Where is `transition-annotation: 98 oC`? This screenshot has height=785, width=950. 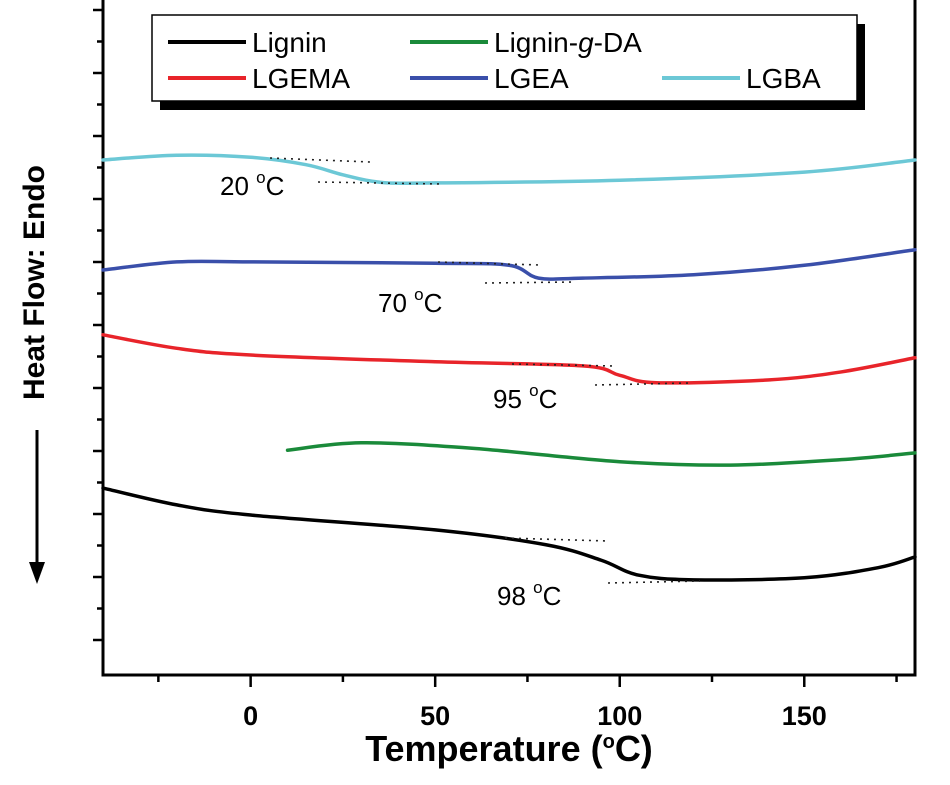
transition-annotation: 98 oC is located at coordinates (529, 594).